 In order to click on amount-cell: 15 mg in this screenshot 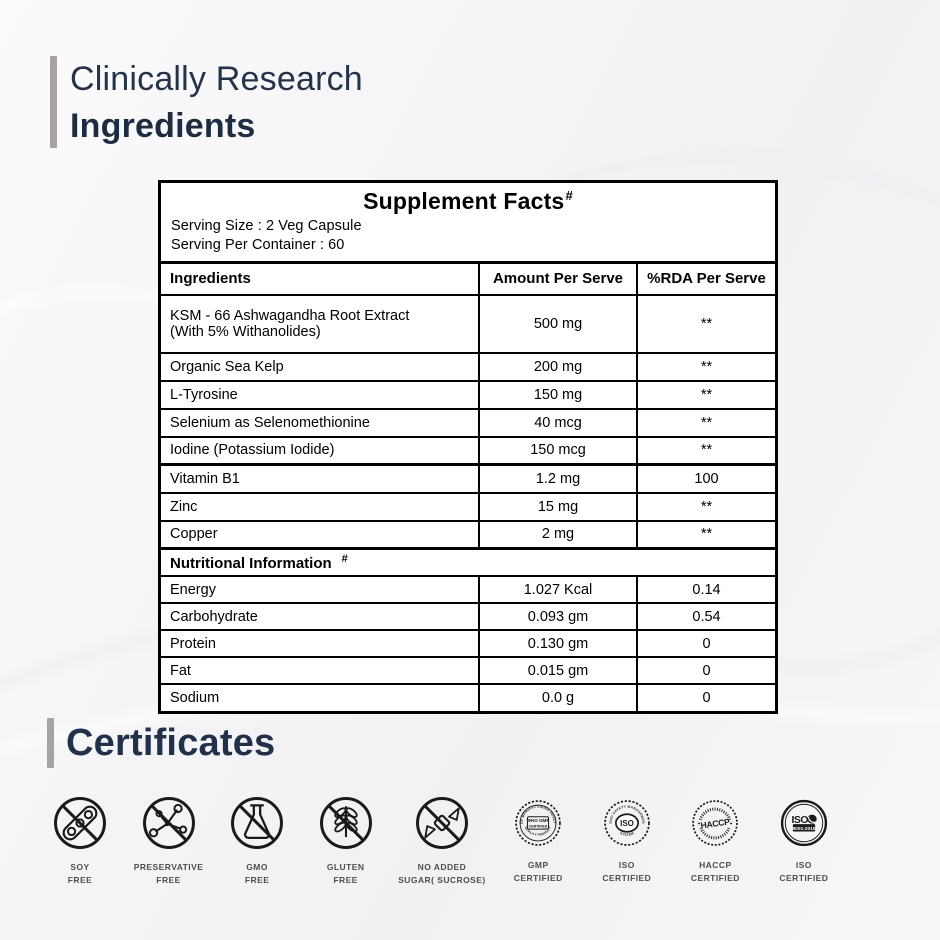, I will do `click(558, 506)`.